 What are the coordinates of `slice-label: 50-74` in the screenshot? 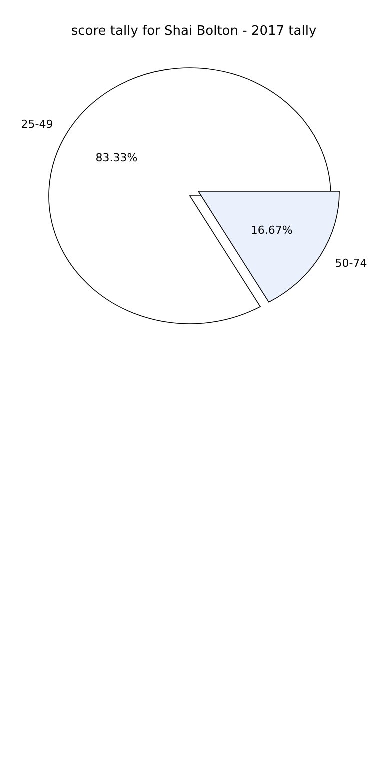 It's located at (351, 263).